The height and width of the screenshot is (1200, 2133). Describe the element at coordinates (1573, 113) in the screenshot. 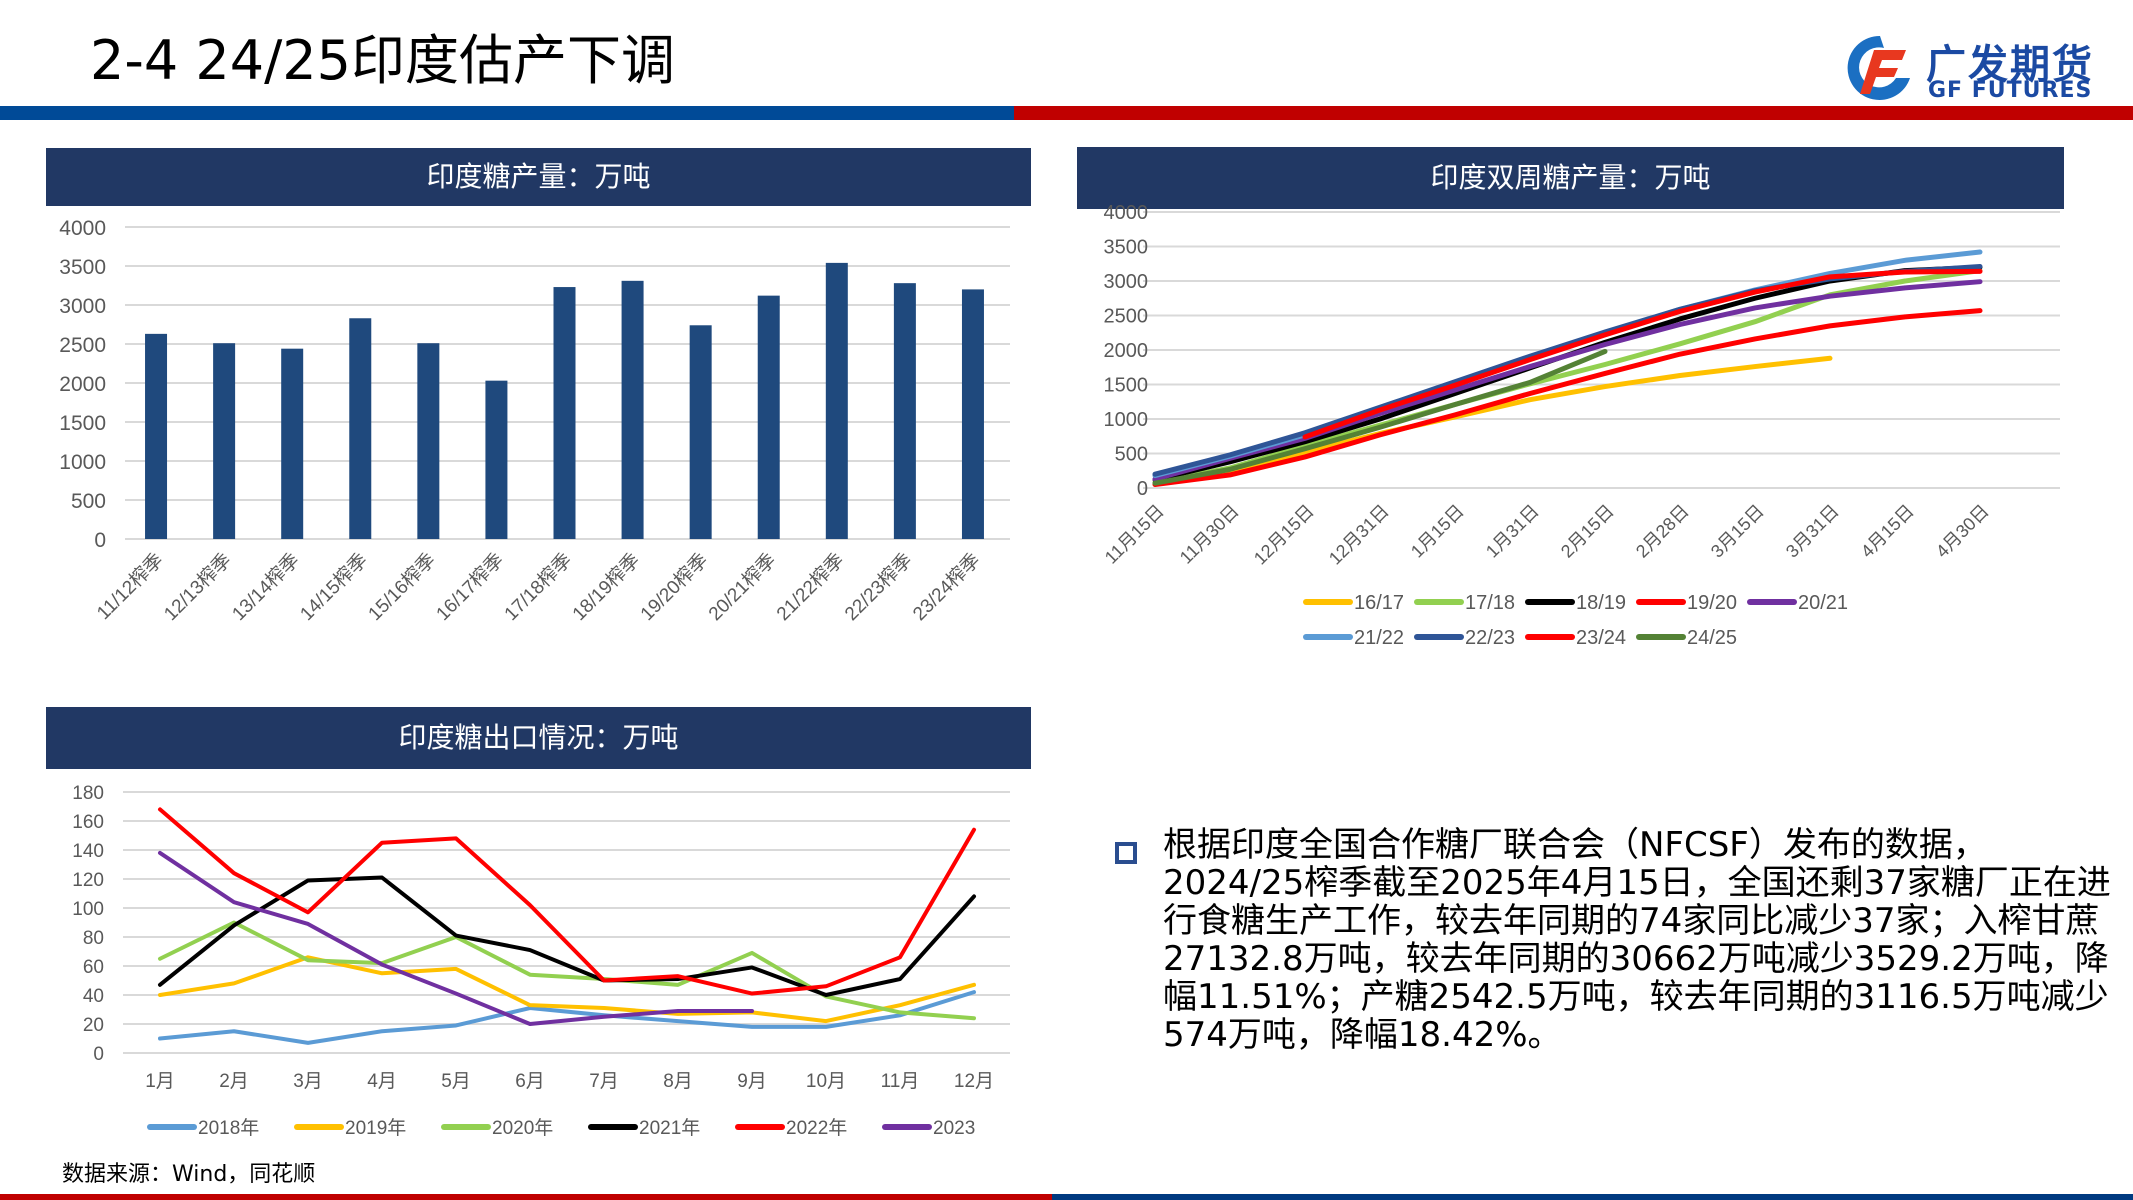

I see `header-rule-red` at that location.